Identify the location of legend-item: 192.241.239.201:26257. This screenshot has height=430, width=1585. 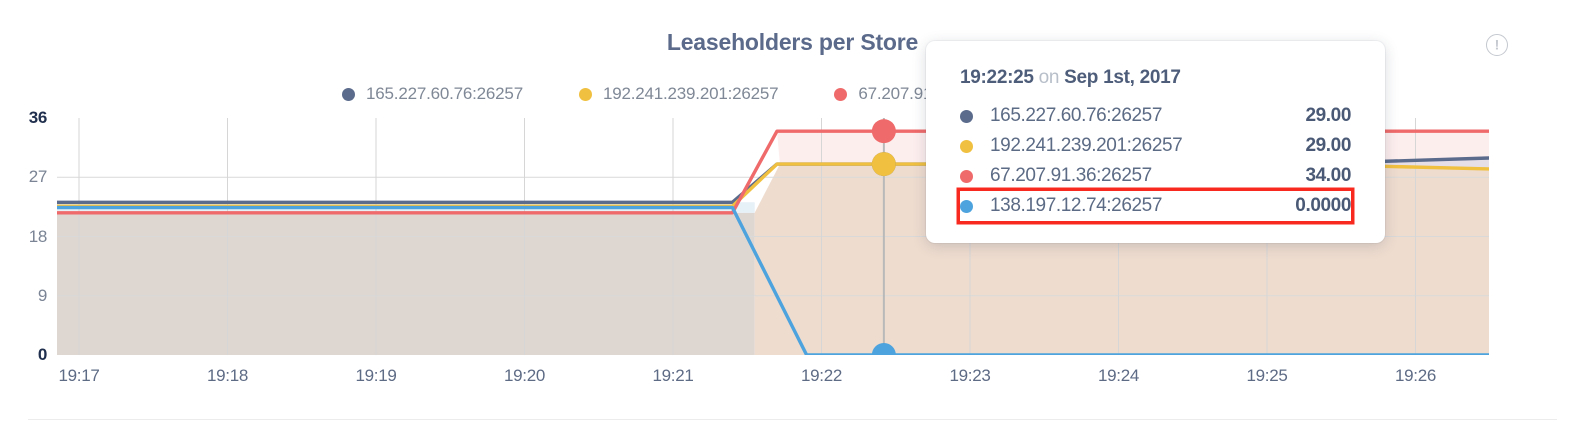
(678, 94).